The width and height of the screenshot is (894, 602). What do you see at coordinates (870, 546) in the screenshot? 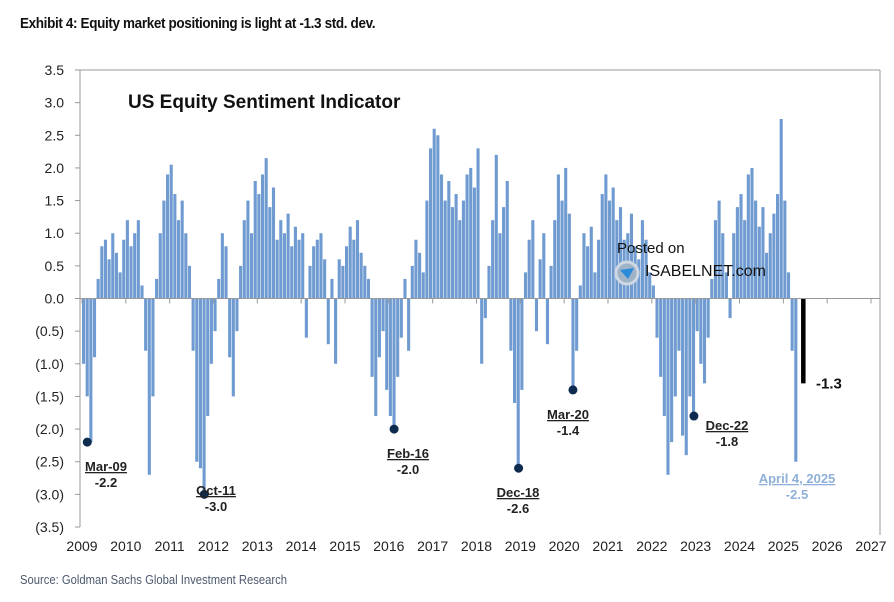
I see `x-tick-label: 2027` at bounding box center [870, 546].